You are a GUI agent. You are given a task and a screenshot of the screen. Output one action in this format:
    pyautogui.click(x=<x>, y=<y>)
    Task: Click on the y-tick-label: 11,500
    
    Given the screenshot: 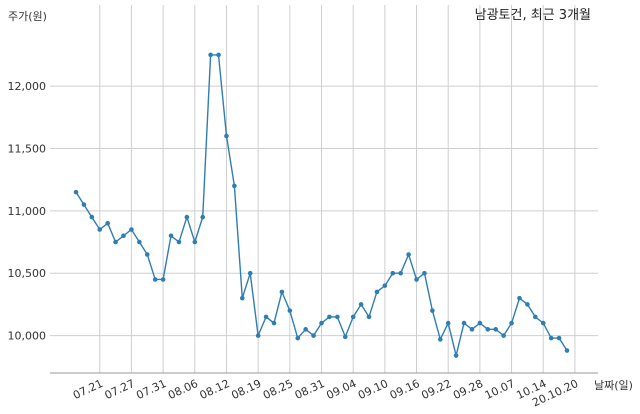 What is the action you would take?
    pyautogui.click(x=27, y=148)
    